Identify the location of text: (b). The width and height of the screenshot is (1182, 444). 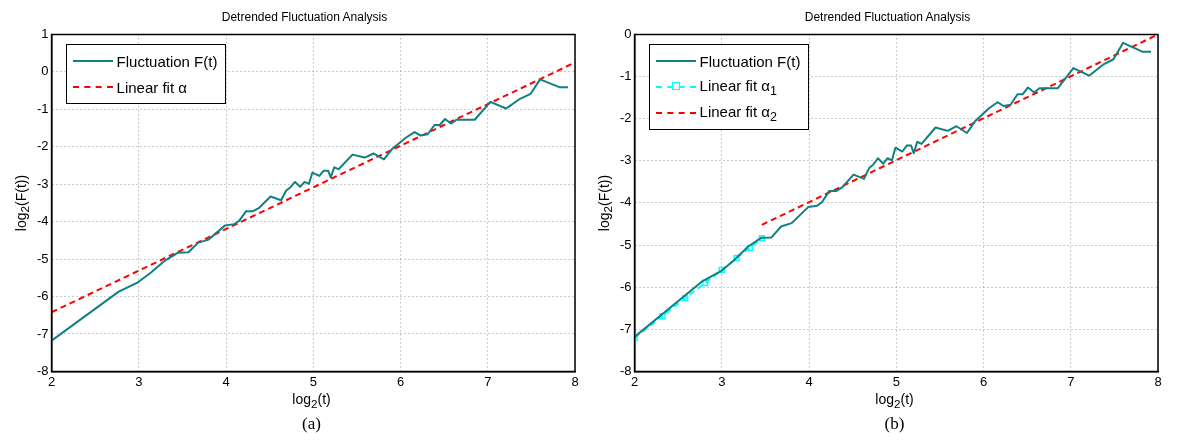
(894, 423).